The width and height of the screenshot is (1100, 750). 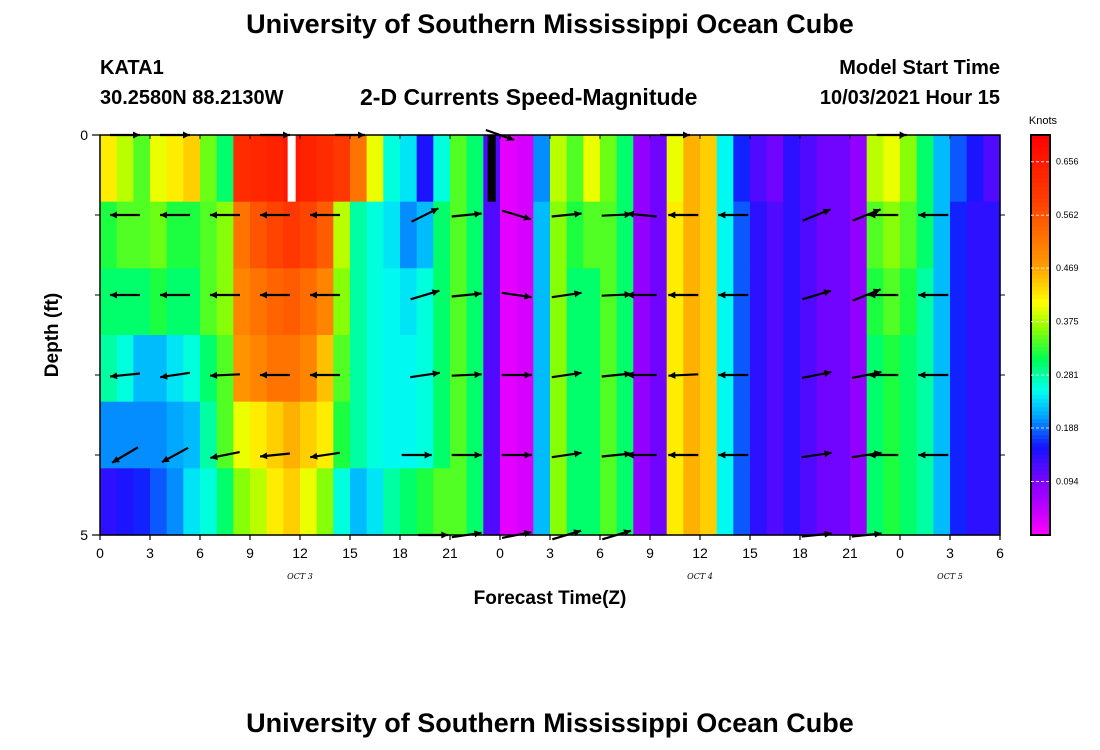 I want to click on model-start-label: Model Start Time, so click(x=919, y=68).